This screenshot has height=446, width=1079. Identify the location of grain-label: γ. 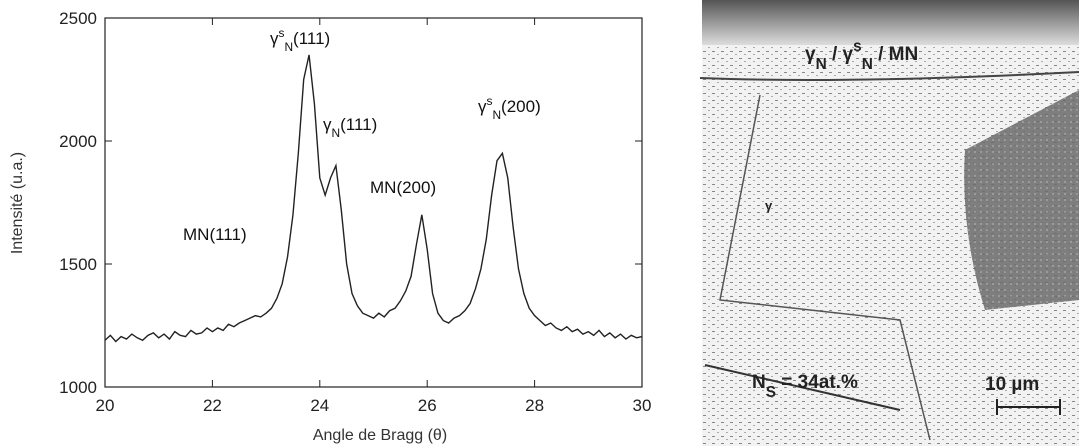
(769, 205).